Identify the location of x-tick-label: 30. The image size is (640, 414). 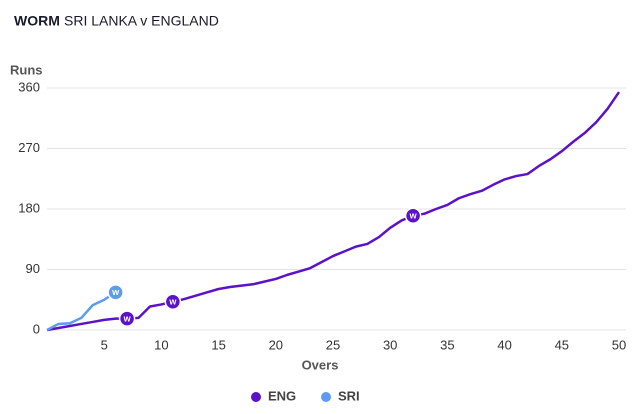
(390, 344).